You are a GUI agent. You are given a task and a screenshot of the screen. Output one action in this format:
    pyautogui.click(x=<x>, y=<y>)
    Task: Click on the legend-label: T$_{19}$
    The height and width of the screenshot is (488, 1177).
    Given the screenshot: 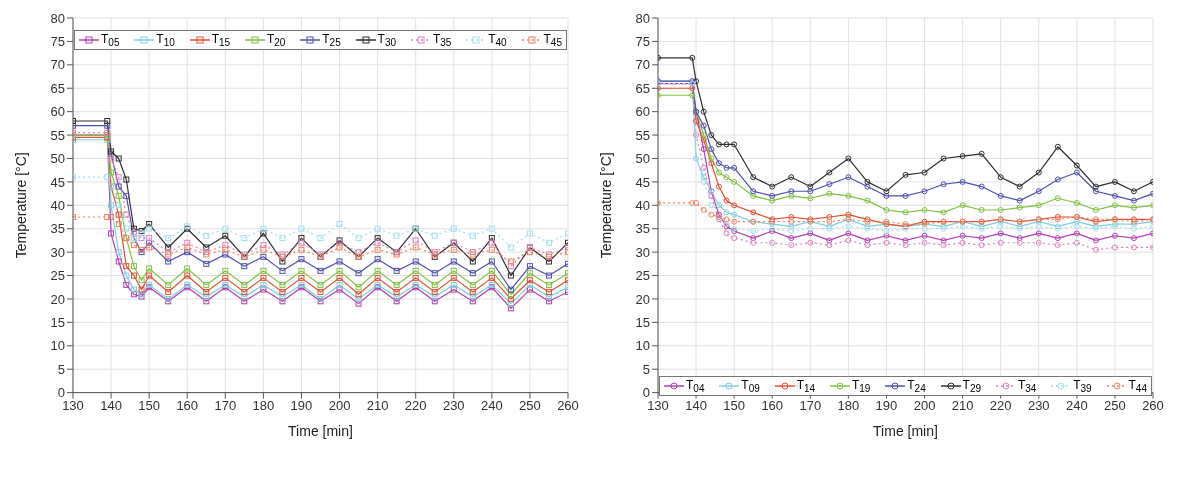 What is the action you would take?
    pyautogui.click(x=861, y=386)
    